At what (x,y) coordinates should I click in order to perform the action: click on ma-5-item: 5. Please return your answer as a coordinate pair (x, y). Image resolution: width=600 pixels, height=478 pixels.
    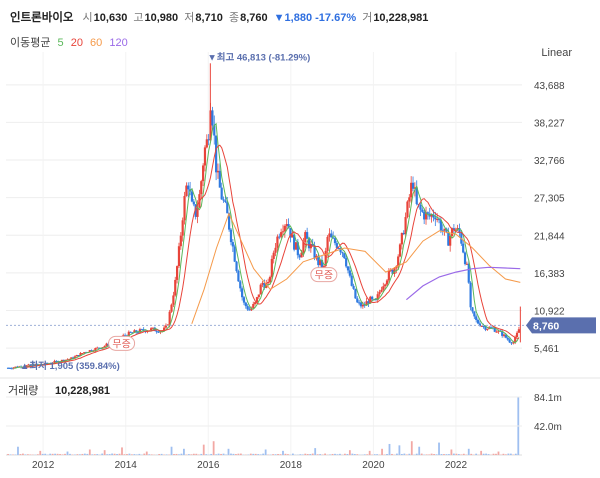
    Looking at the image, I should click on (60, 43).